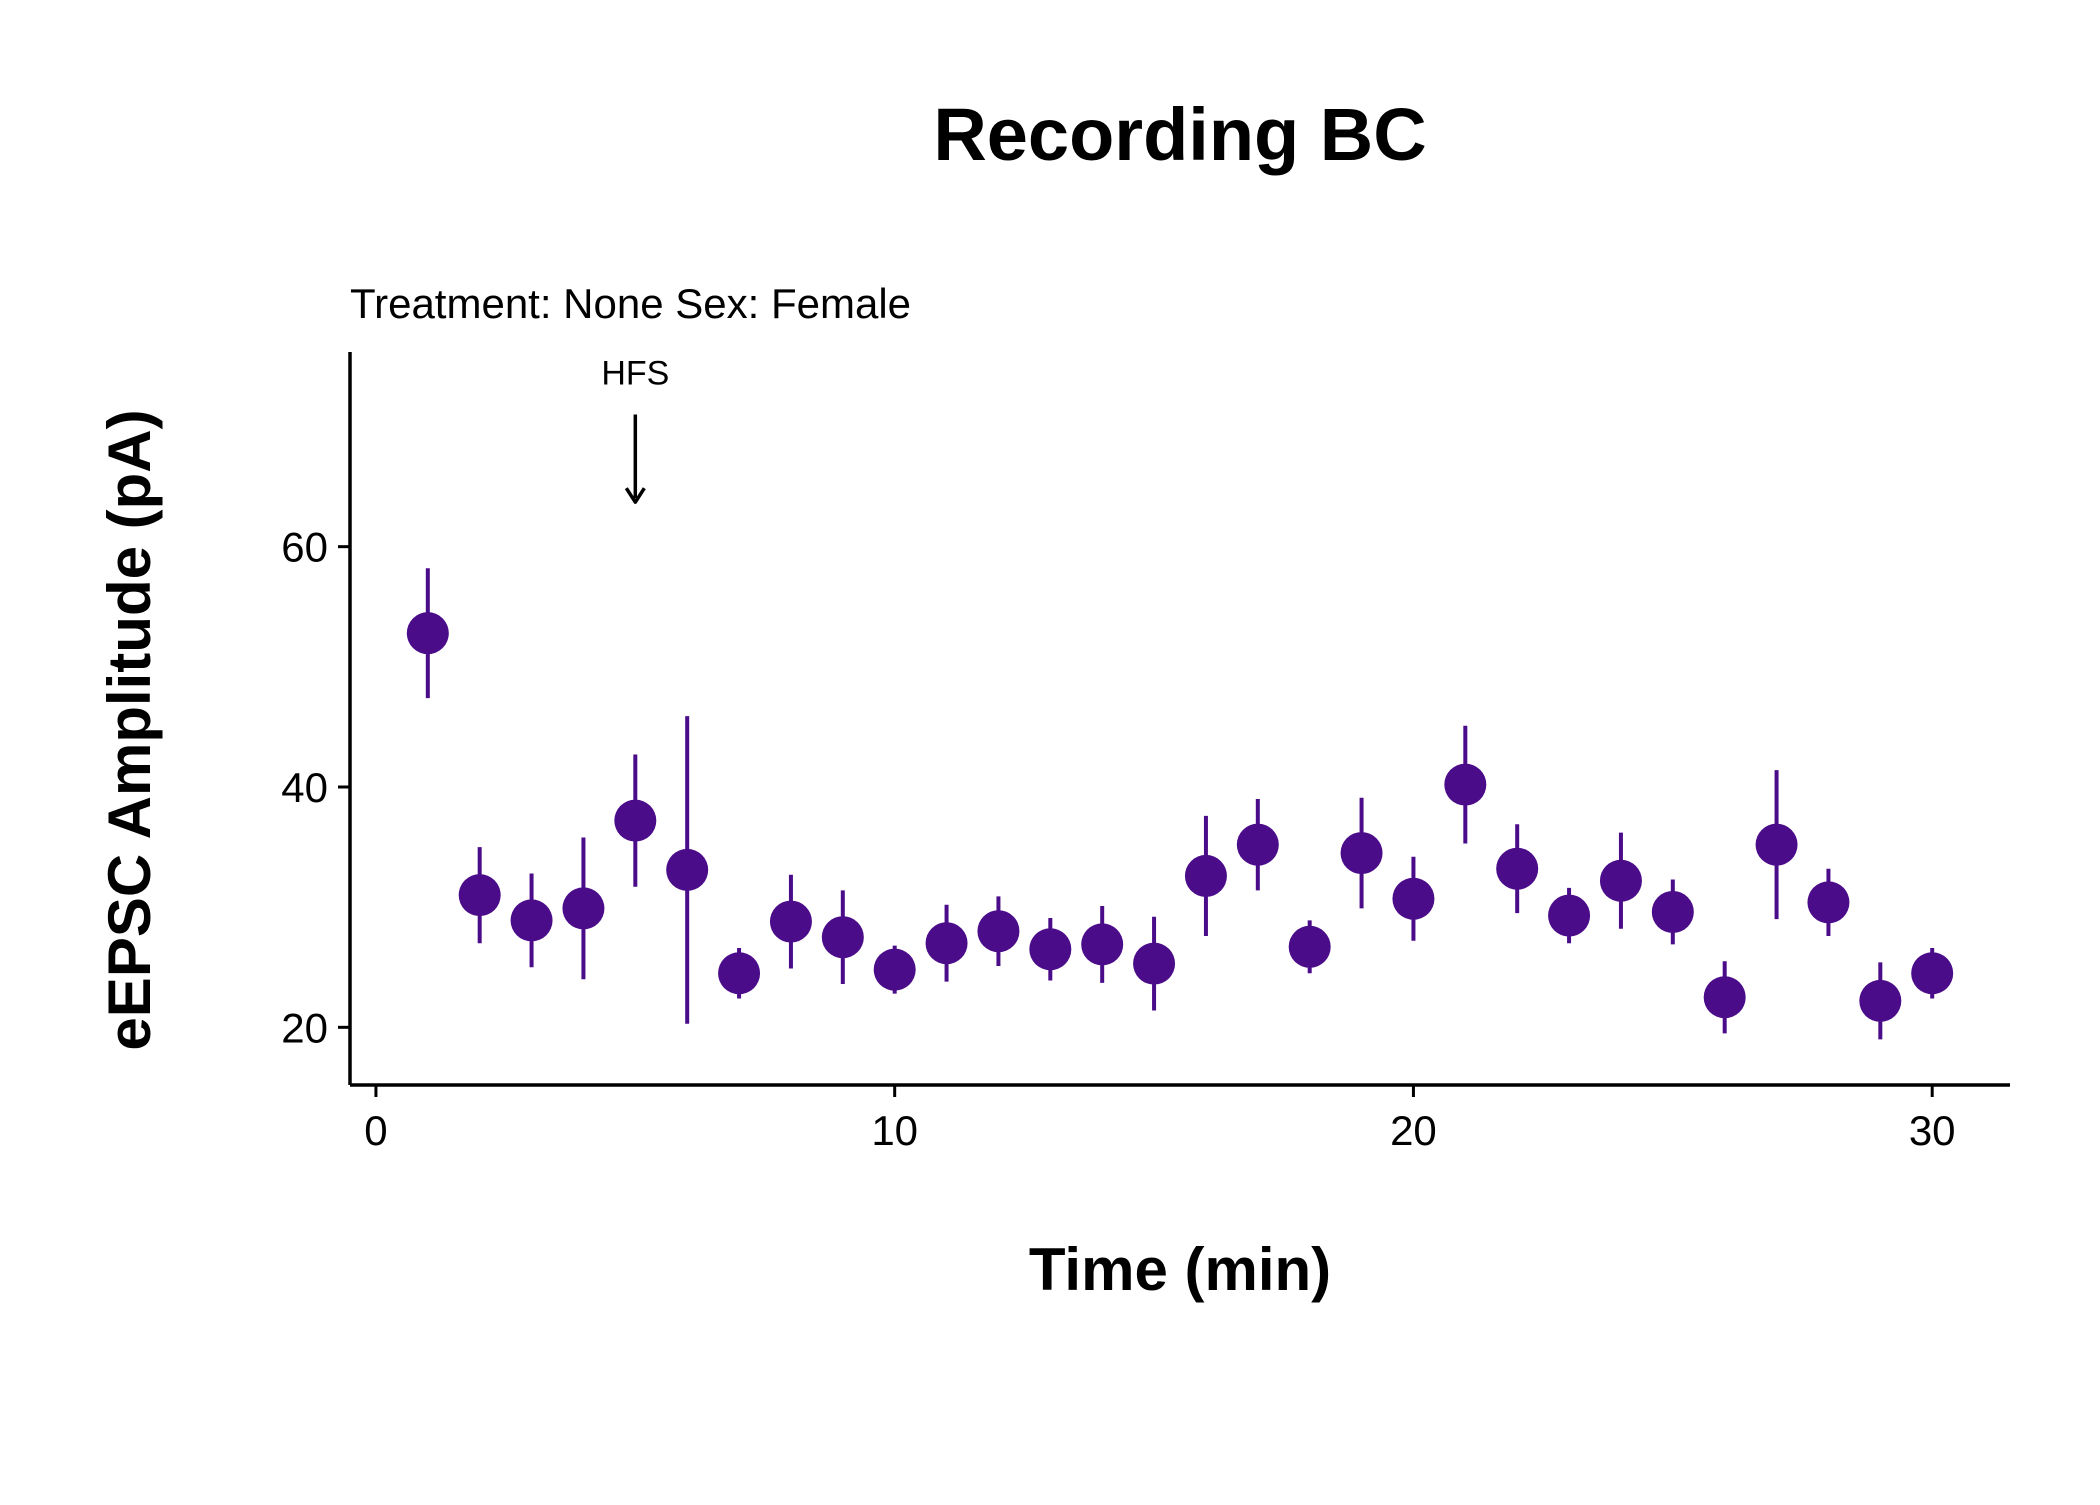 The height and width of the screenshot is (1505, 2100). What do you see at coordinates (635, 373) in the screenshot?
I see `hfs-label: HFS` at bounding box center [635, 373].